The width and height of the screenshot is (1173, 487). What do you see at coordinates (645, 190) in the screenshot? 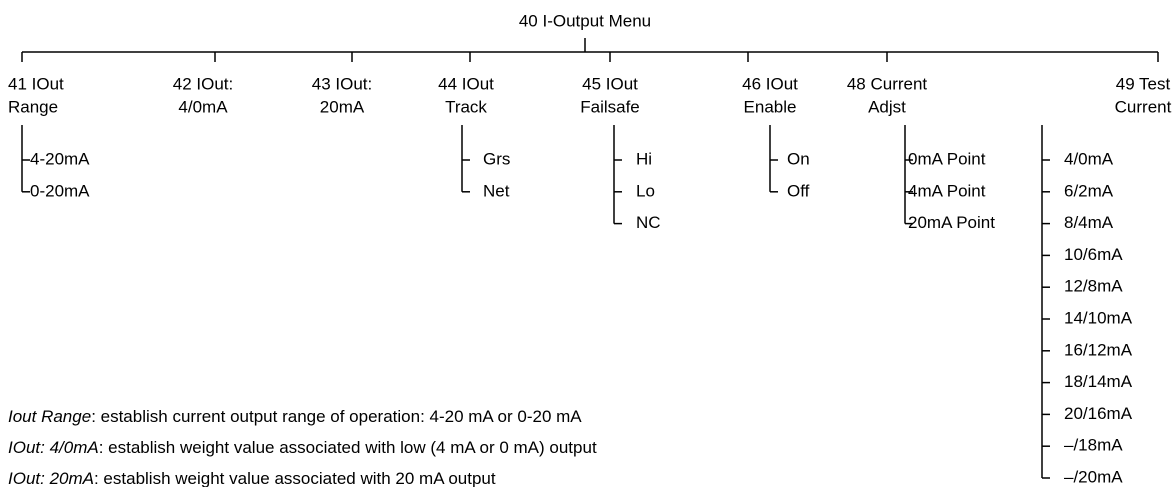
I see `menu-item: Lo` at bounding box center [645, 190].